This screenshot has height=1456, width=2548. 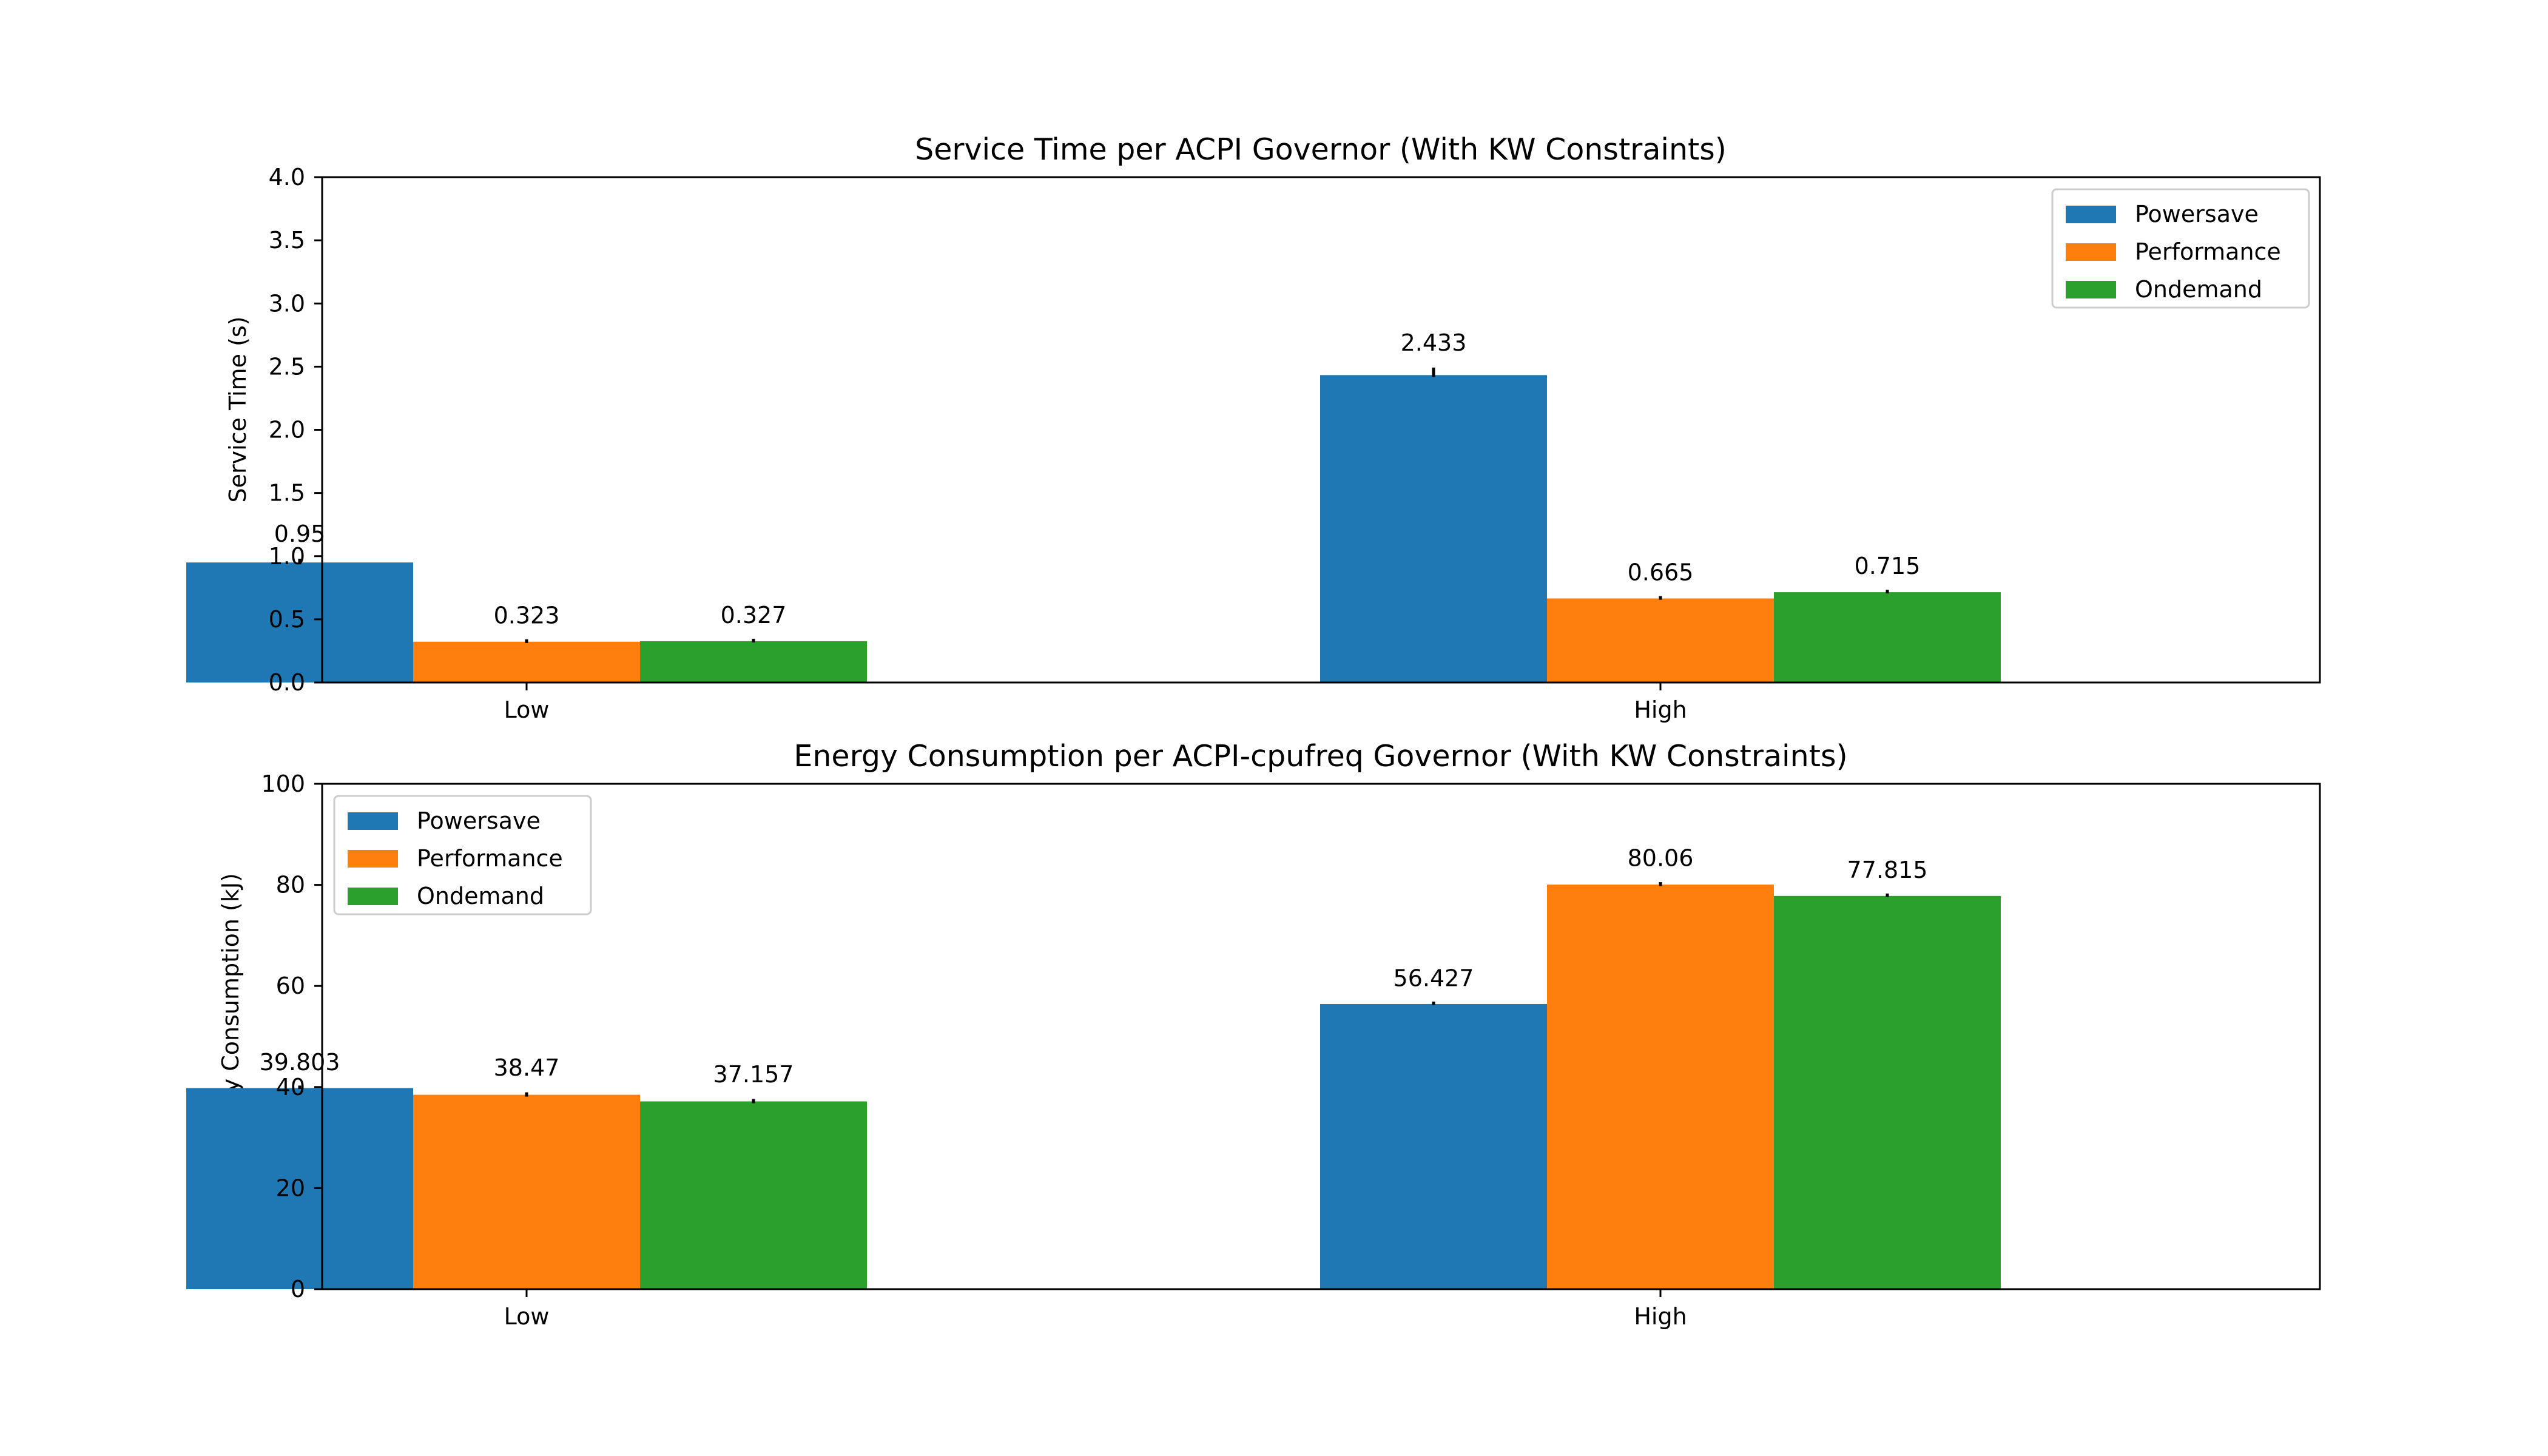 I want to click on energy-value-label-performance-low: 38.47, so click(x=527, y=1067).